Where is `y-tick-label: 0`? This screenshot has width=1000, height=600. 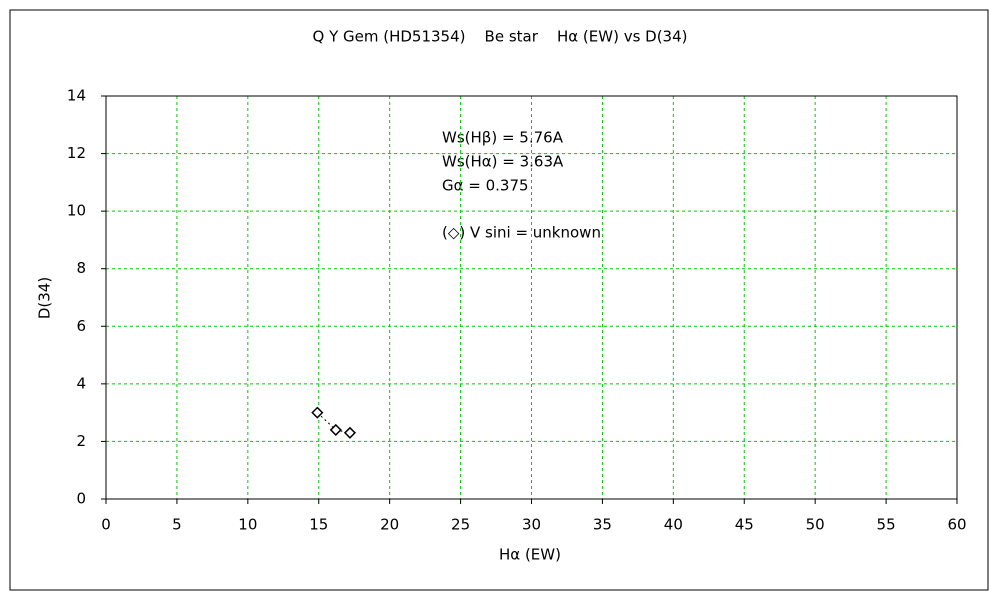
y-tick-label: 0 is located at coordinates (81, 499).